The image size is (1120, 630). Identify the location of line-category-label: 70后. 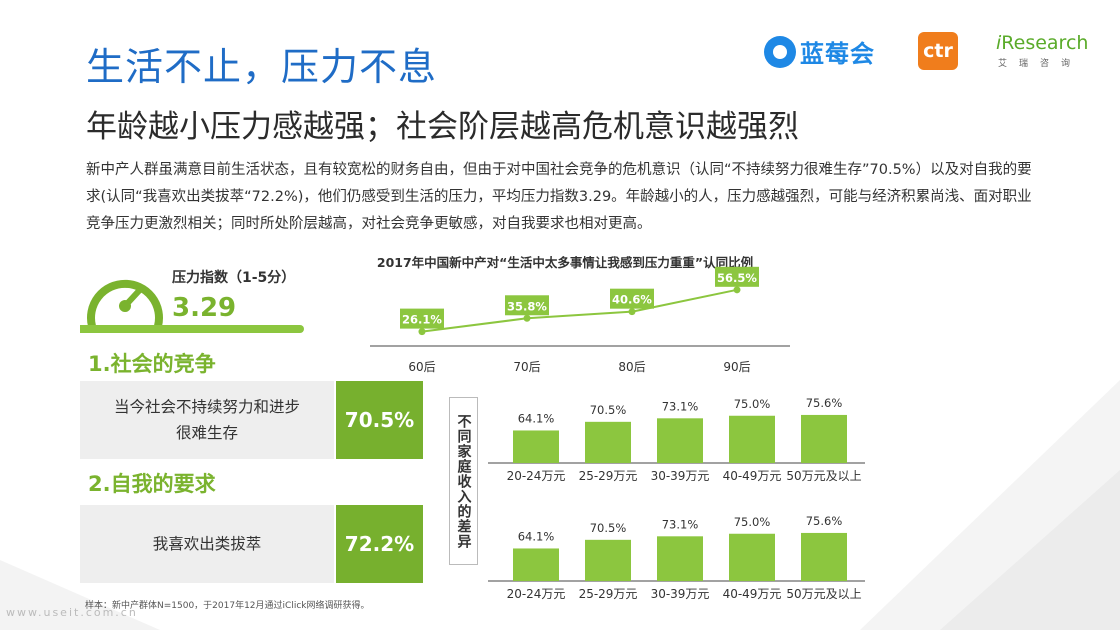
(526, 367).